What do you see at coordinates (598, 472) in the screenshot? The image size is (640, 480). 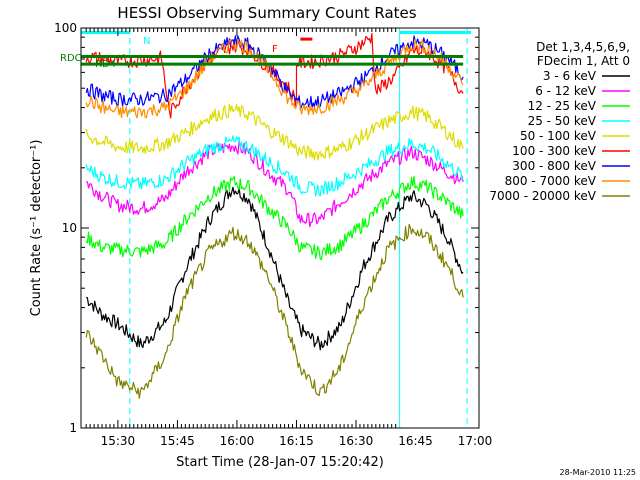 I see `generation-timestamp: 28-Mar-2010 11:25` at bounding box center [598, 472].